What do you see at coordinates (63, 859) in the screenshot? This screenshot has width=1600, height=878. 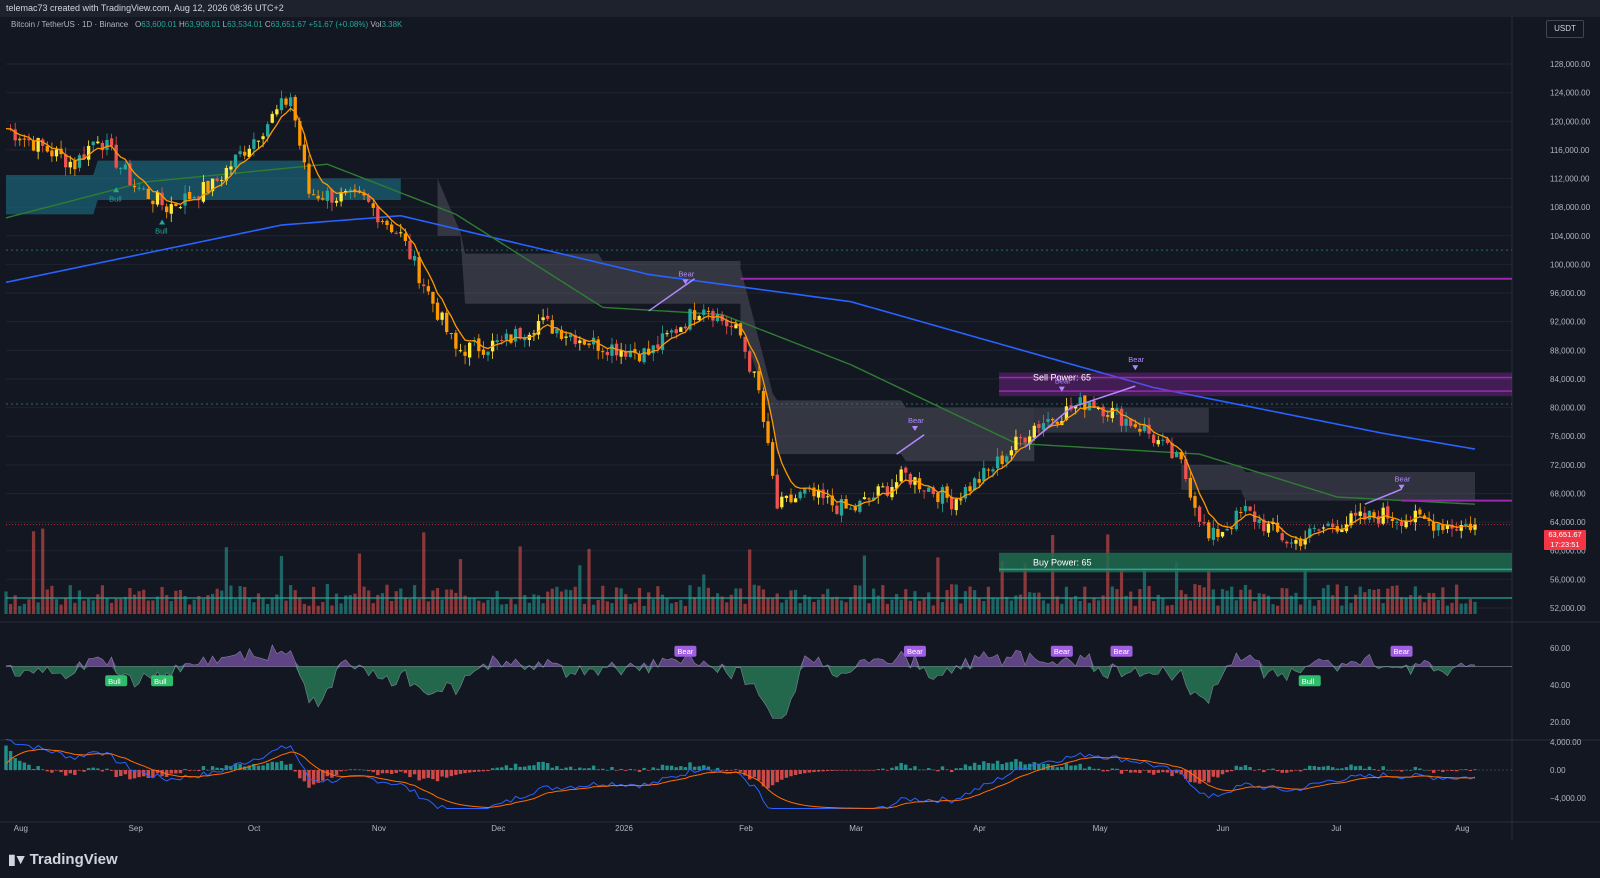 I see `tradingview-logo: ▮▼ TradingView` at bounding box center [63, 859].